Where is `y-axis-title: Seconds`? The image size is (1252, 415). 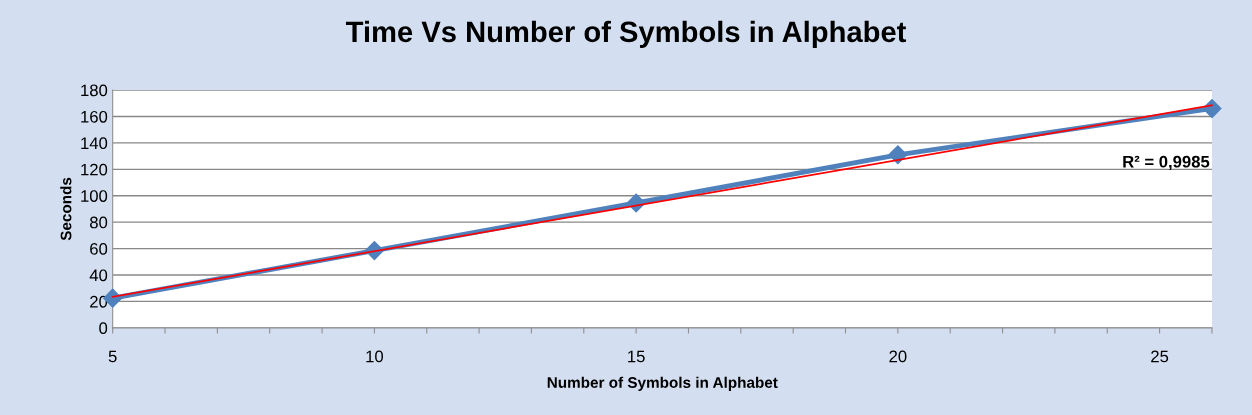
y-axis-title: Seconds is located at coordinates (66, 209).